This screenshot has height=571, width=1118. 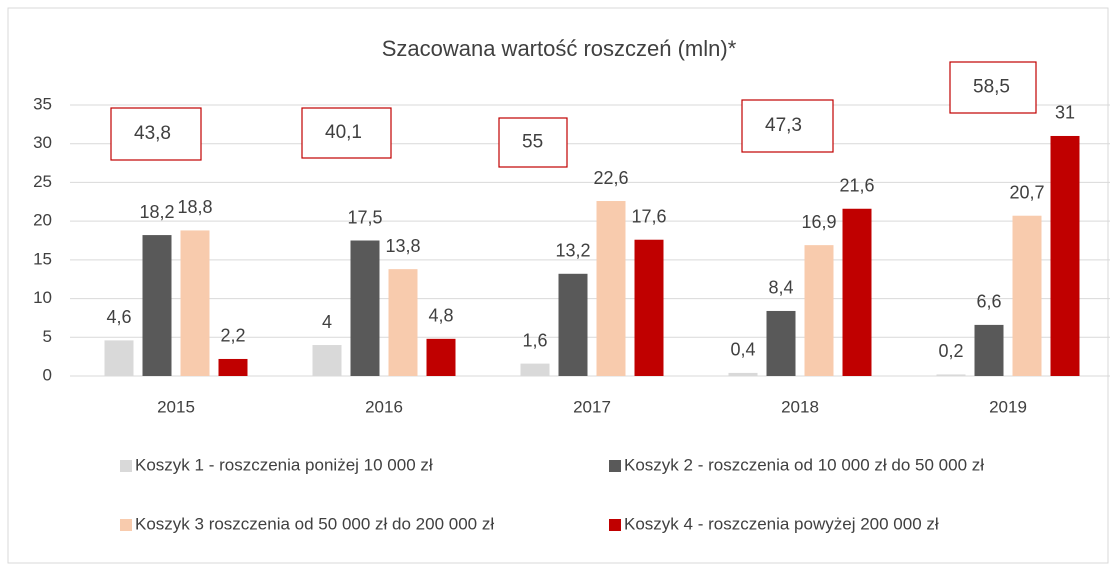 What do you see at coordinates (42, 258) in the screenshot?
I see `y-tick-label: 15` at bounding box center [42, 258].